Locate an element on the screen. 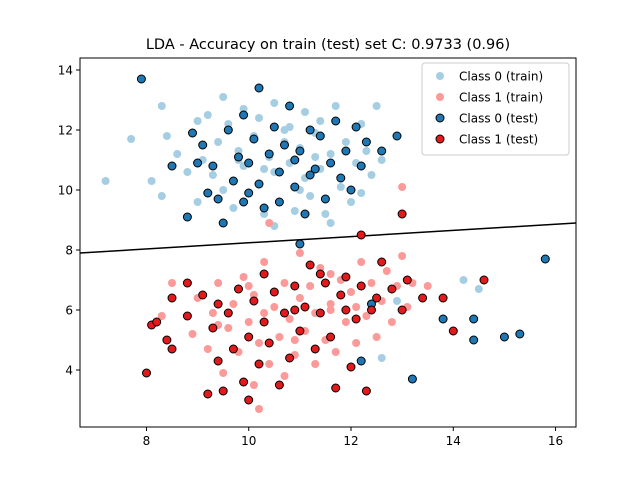 Image resolution: width=640 pixels, height=480 pixels. y-tick-label: 12 is located at coordinates (65, 131).